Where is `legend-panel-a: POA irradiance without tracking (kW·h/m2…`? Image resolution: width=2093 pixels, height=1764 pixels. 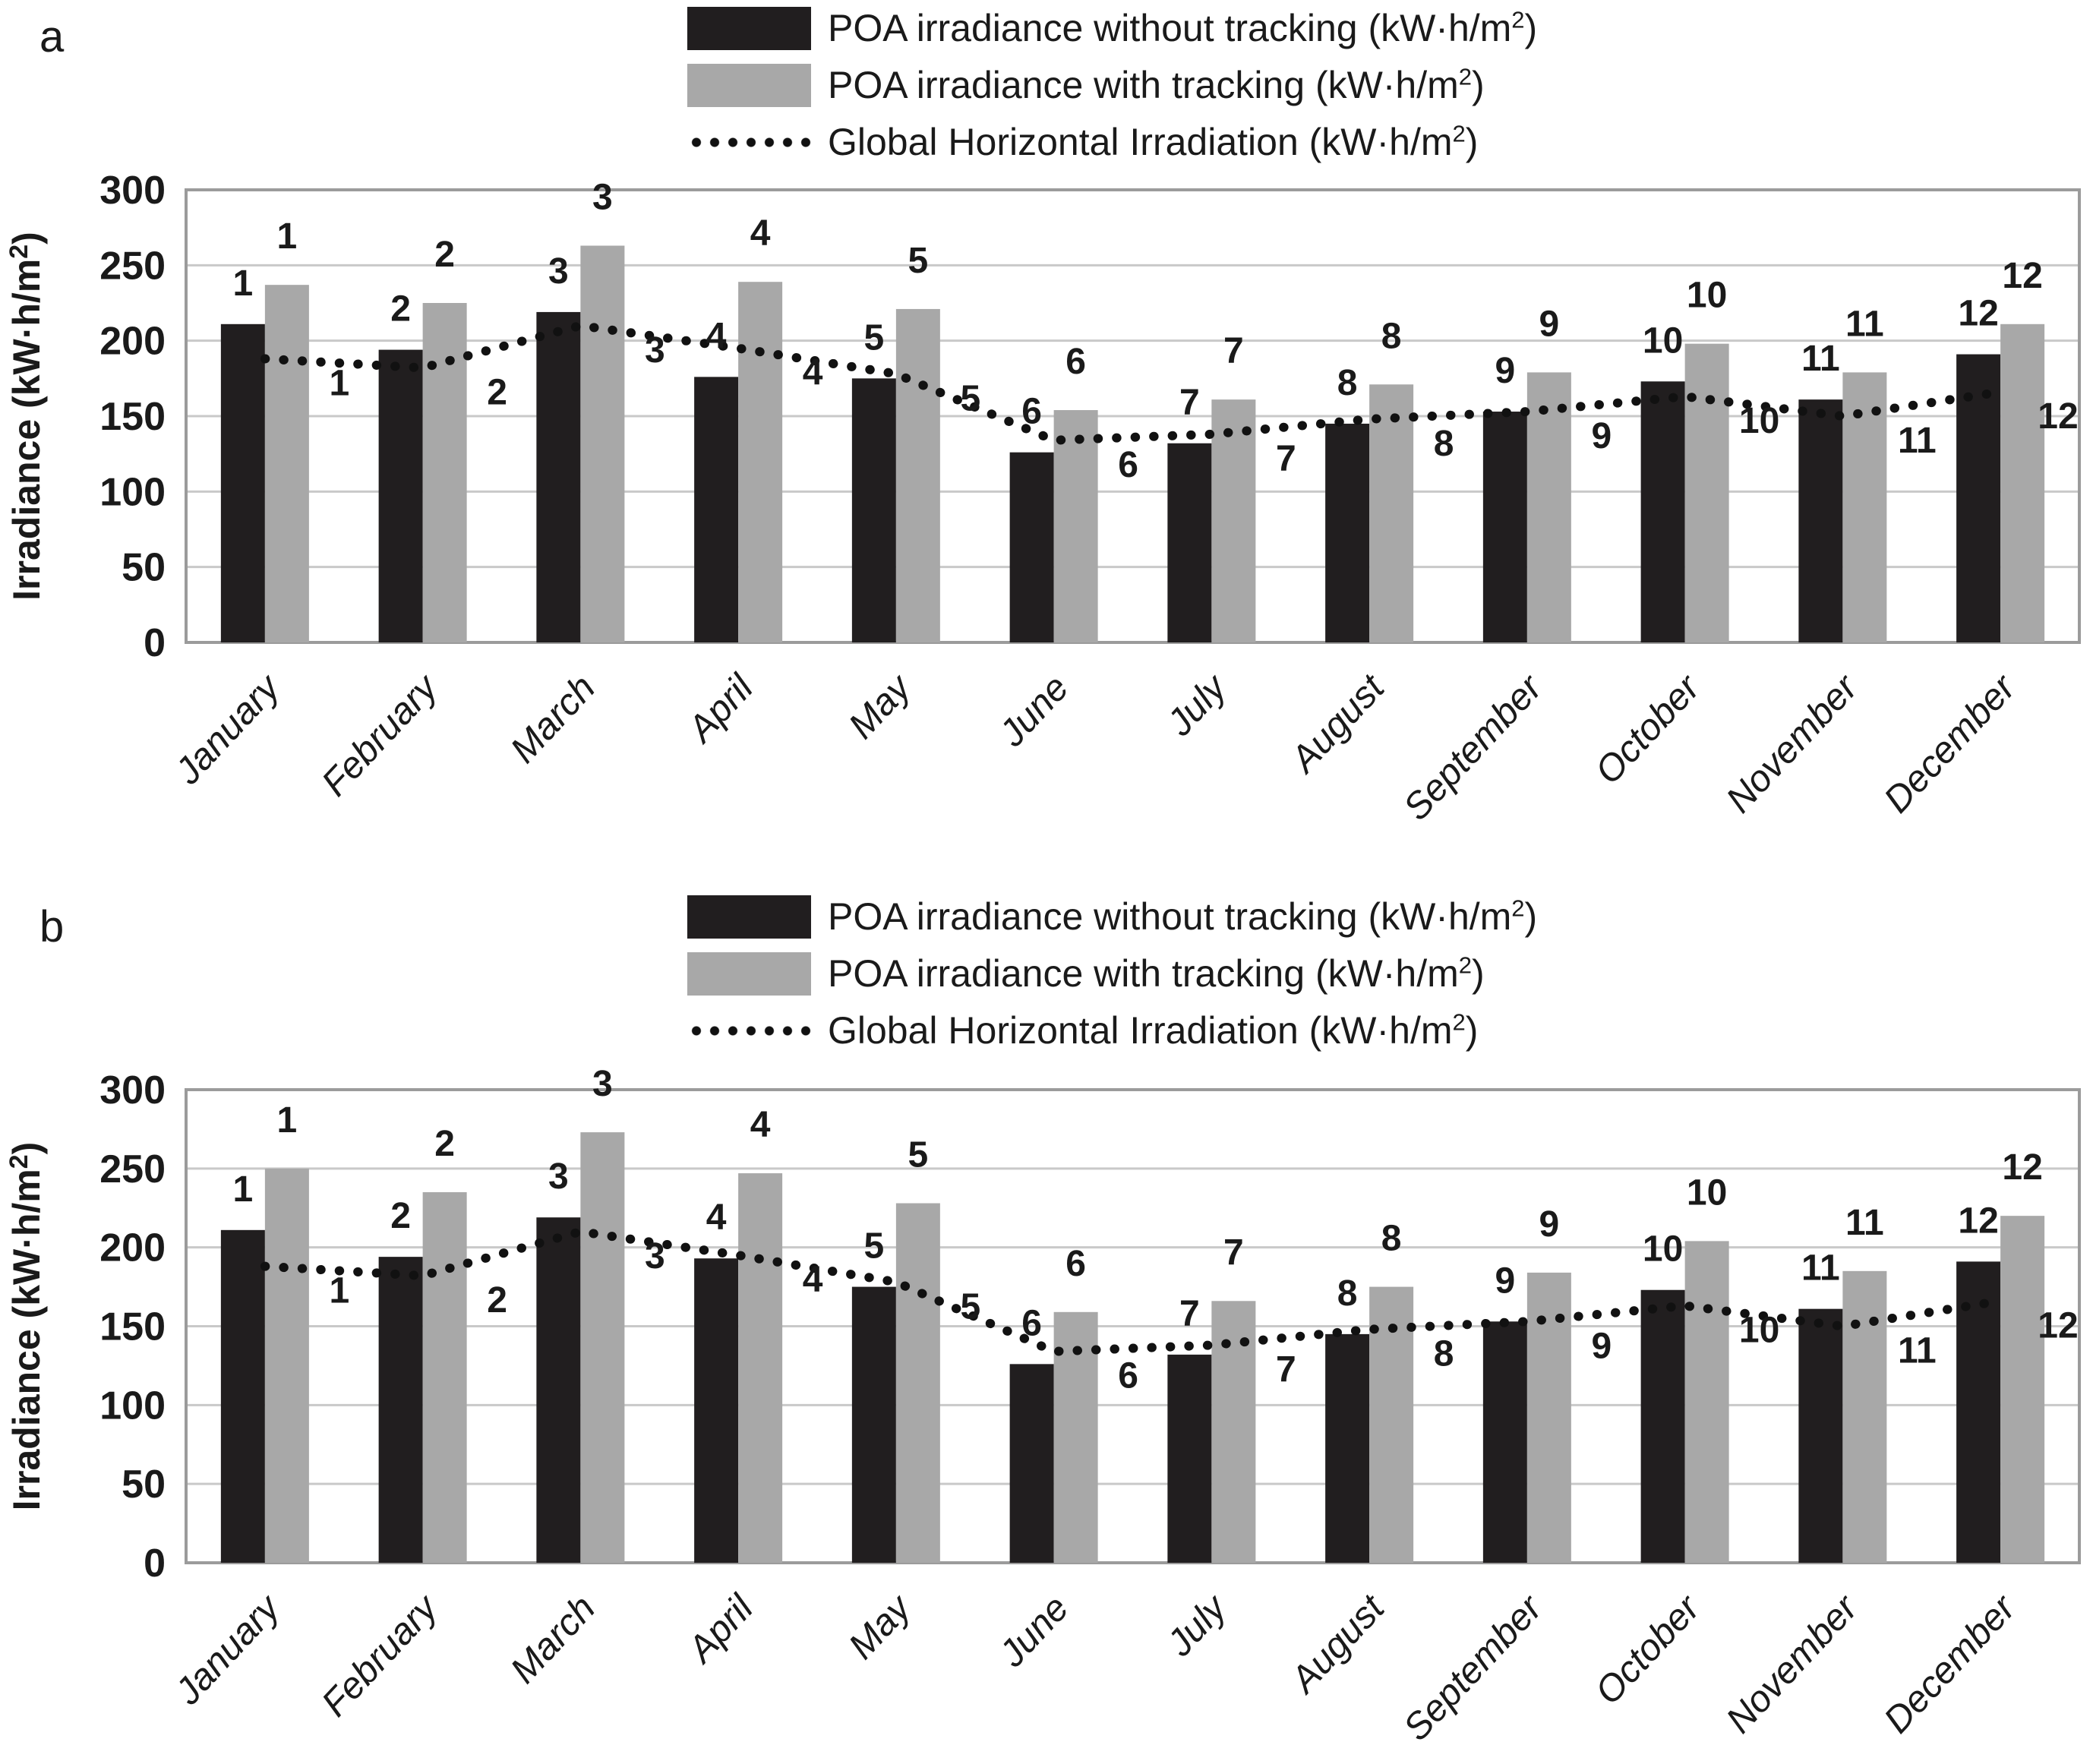
legend-panel-a: POA irradiance without tracking (kW·h/m2… is located at coordinates (1112, 91).